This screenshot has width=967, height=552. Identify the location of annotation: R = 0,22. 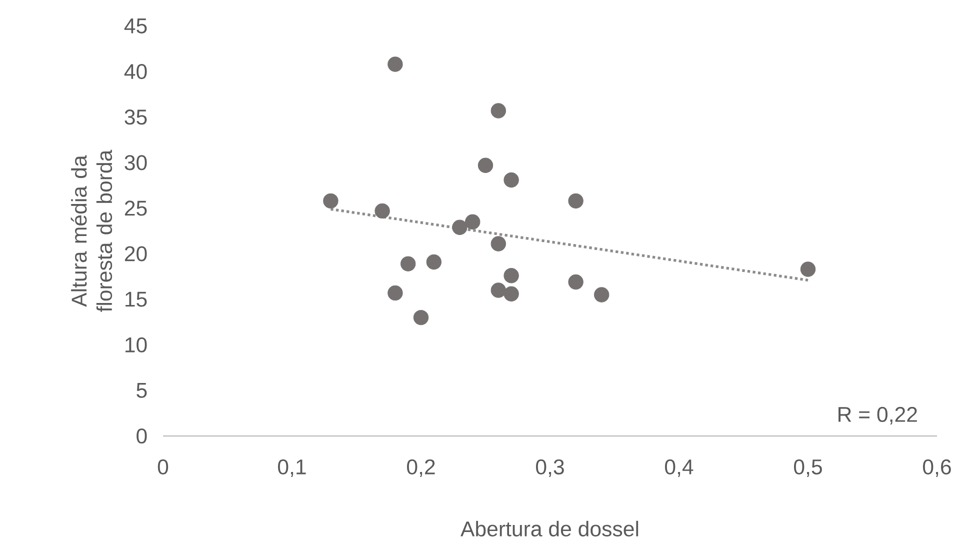
(877, 415).